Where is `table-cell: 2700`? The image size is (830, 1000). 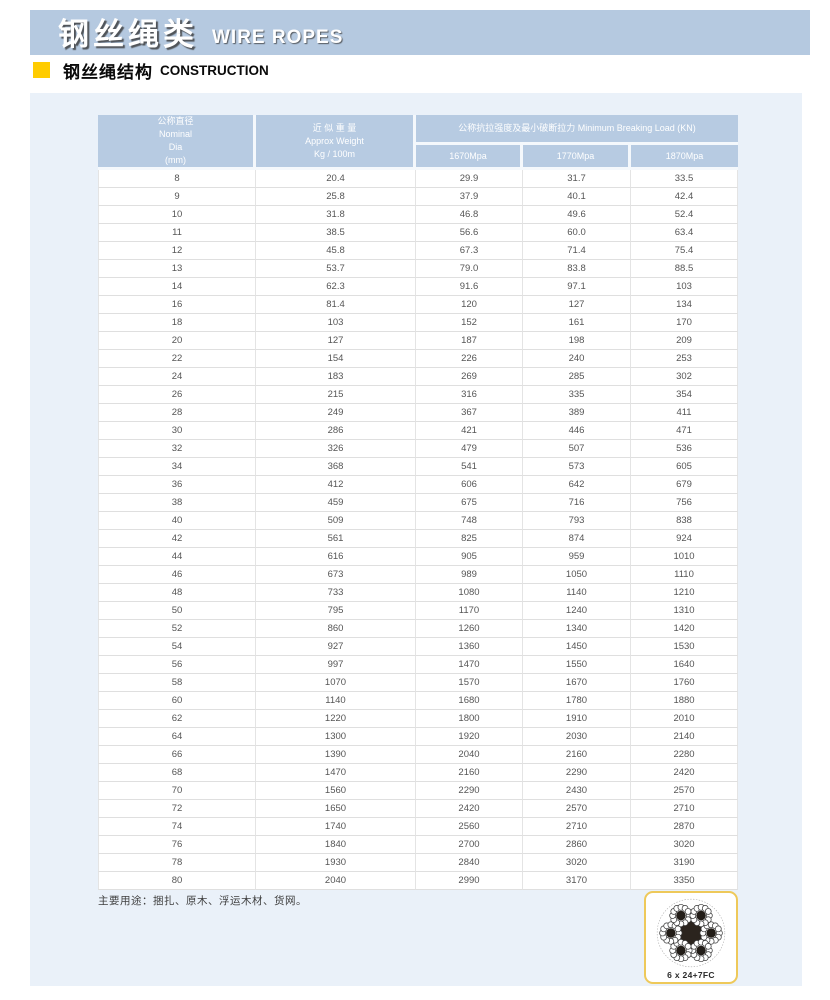
table-cell: 2700 is located at coordinates (469, 845).